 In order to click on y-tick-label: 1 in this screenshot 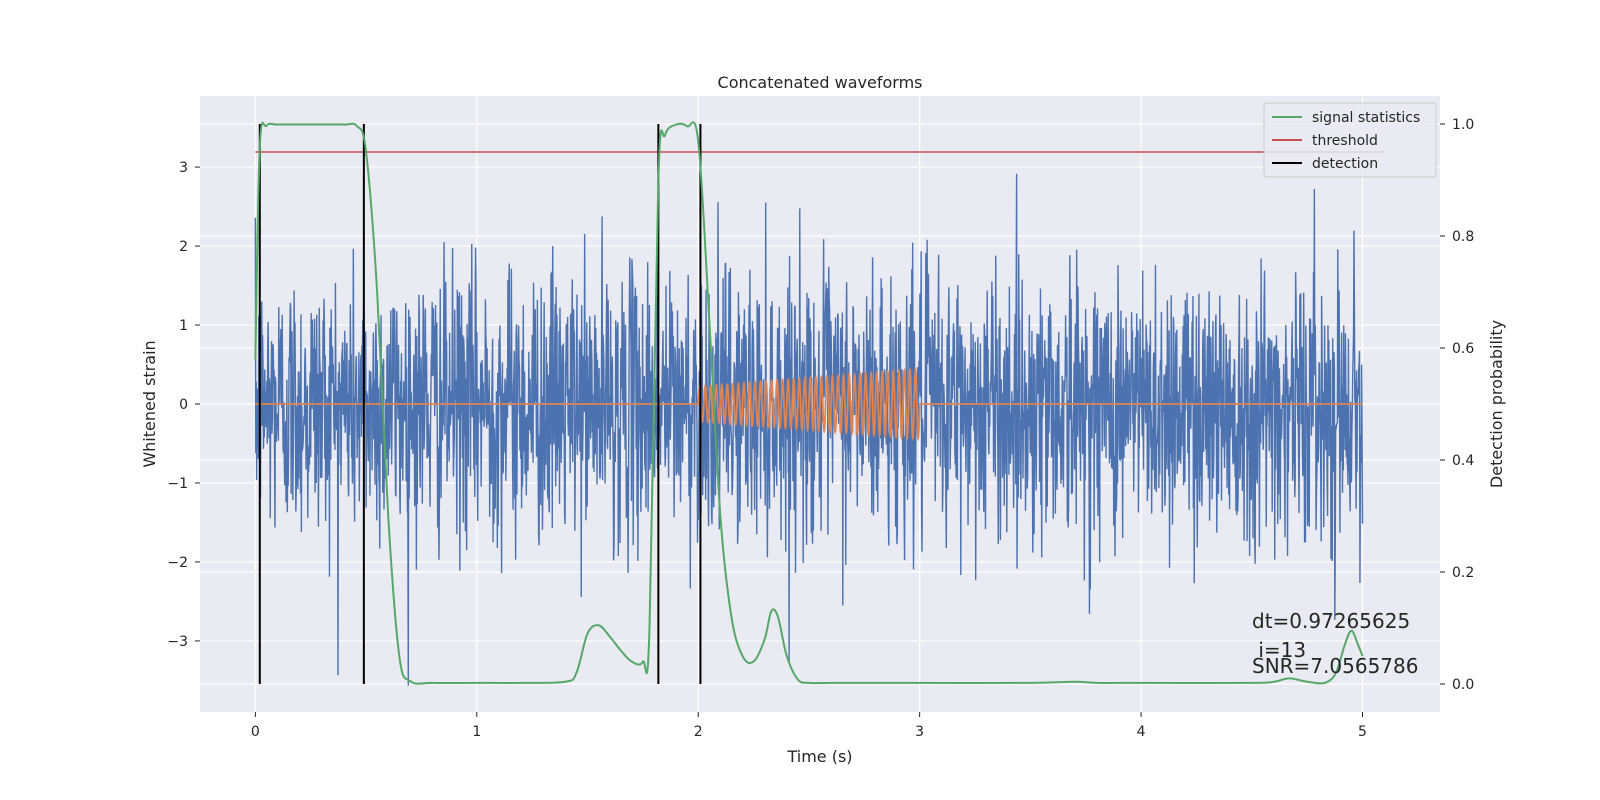, I will do `click(183, 326)`.